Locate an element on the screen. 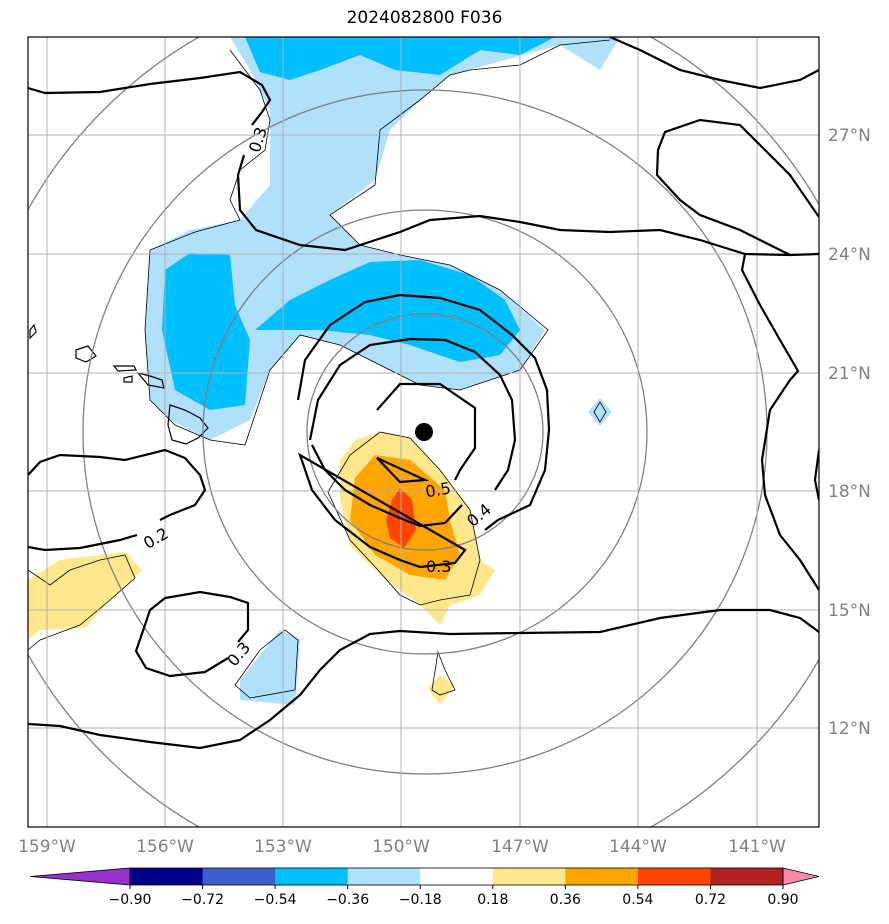  colorbar-frame is located at coordinates (456, 876).